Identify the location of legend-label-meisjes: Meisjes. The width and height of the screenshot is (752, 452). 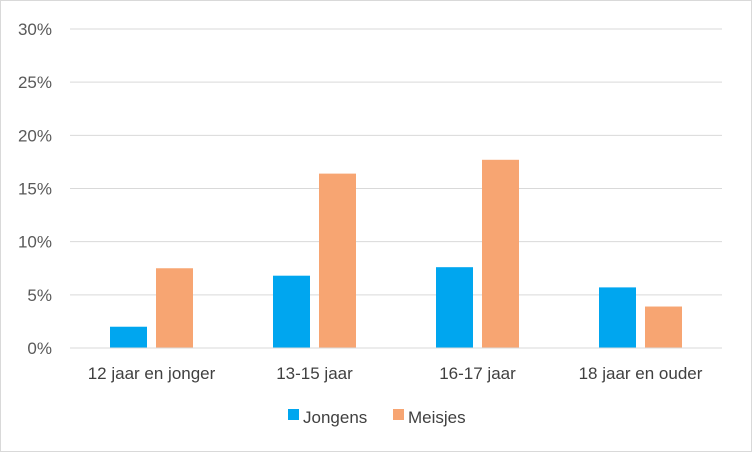
(437, 417).